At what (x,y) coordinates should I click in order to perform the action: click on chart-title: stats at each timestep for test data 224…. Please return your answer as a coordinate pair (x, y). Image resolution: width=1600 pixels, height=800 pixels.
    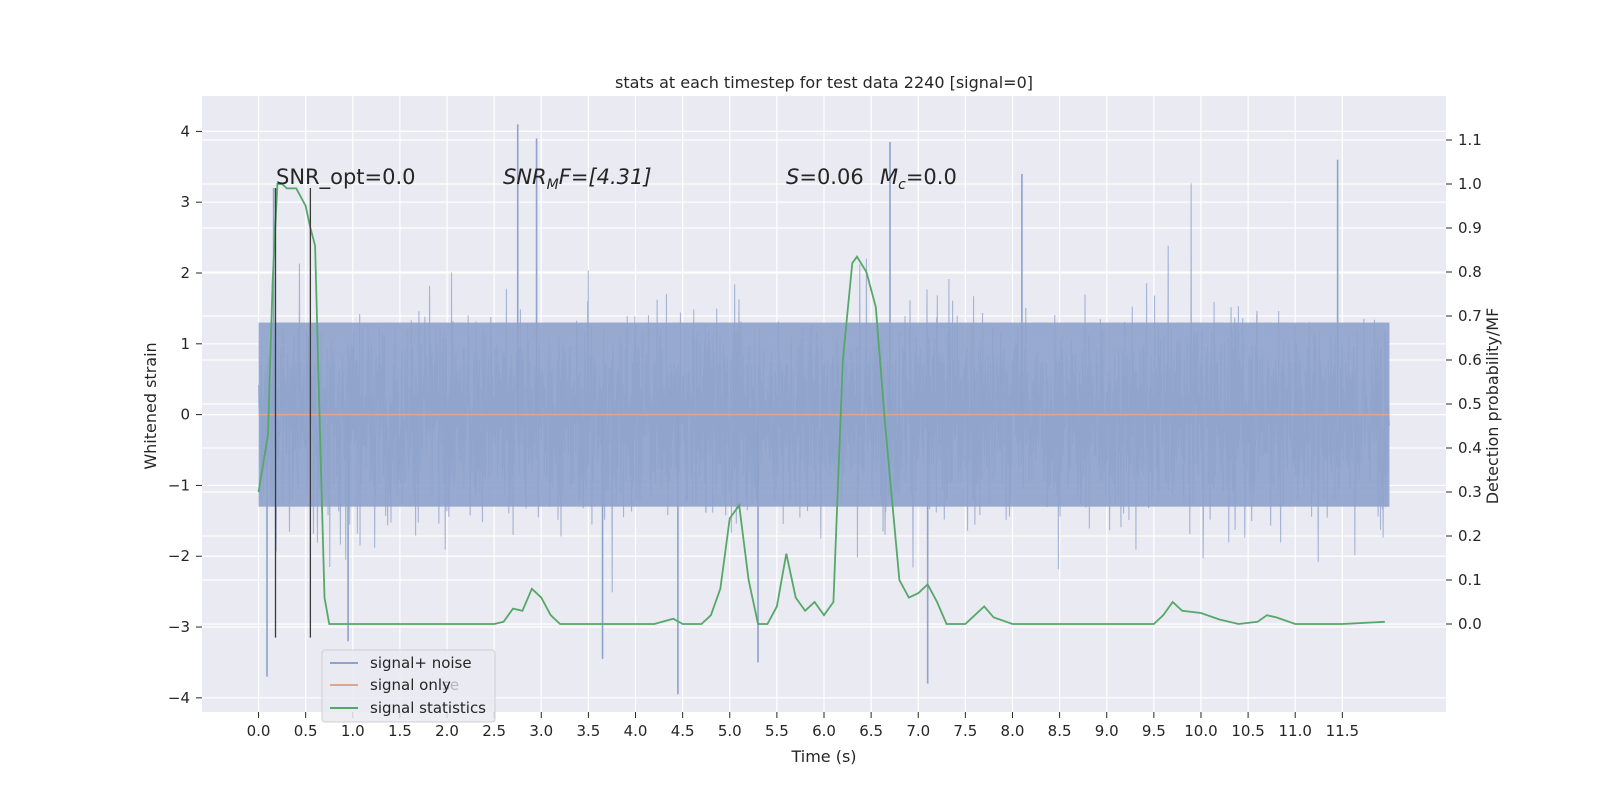
    Looking at the image, I should click on (824, 82).